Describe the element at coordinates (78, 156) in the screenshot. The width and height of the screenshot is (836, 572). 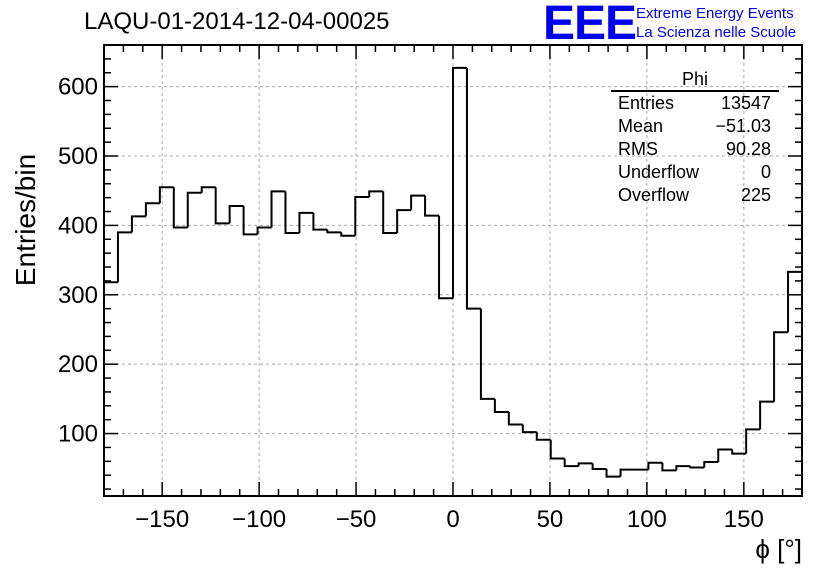
I see `y-tick-label: 500` at that location.